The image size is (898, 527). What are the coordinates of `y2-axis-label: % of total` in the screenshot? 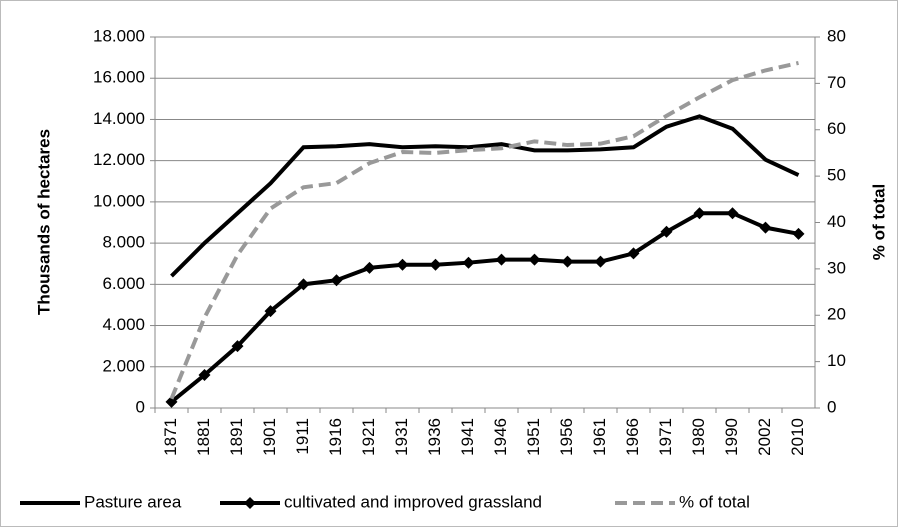 It's located at (878, 222).